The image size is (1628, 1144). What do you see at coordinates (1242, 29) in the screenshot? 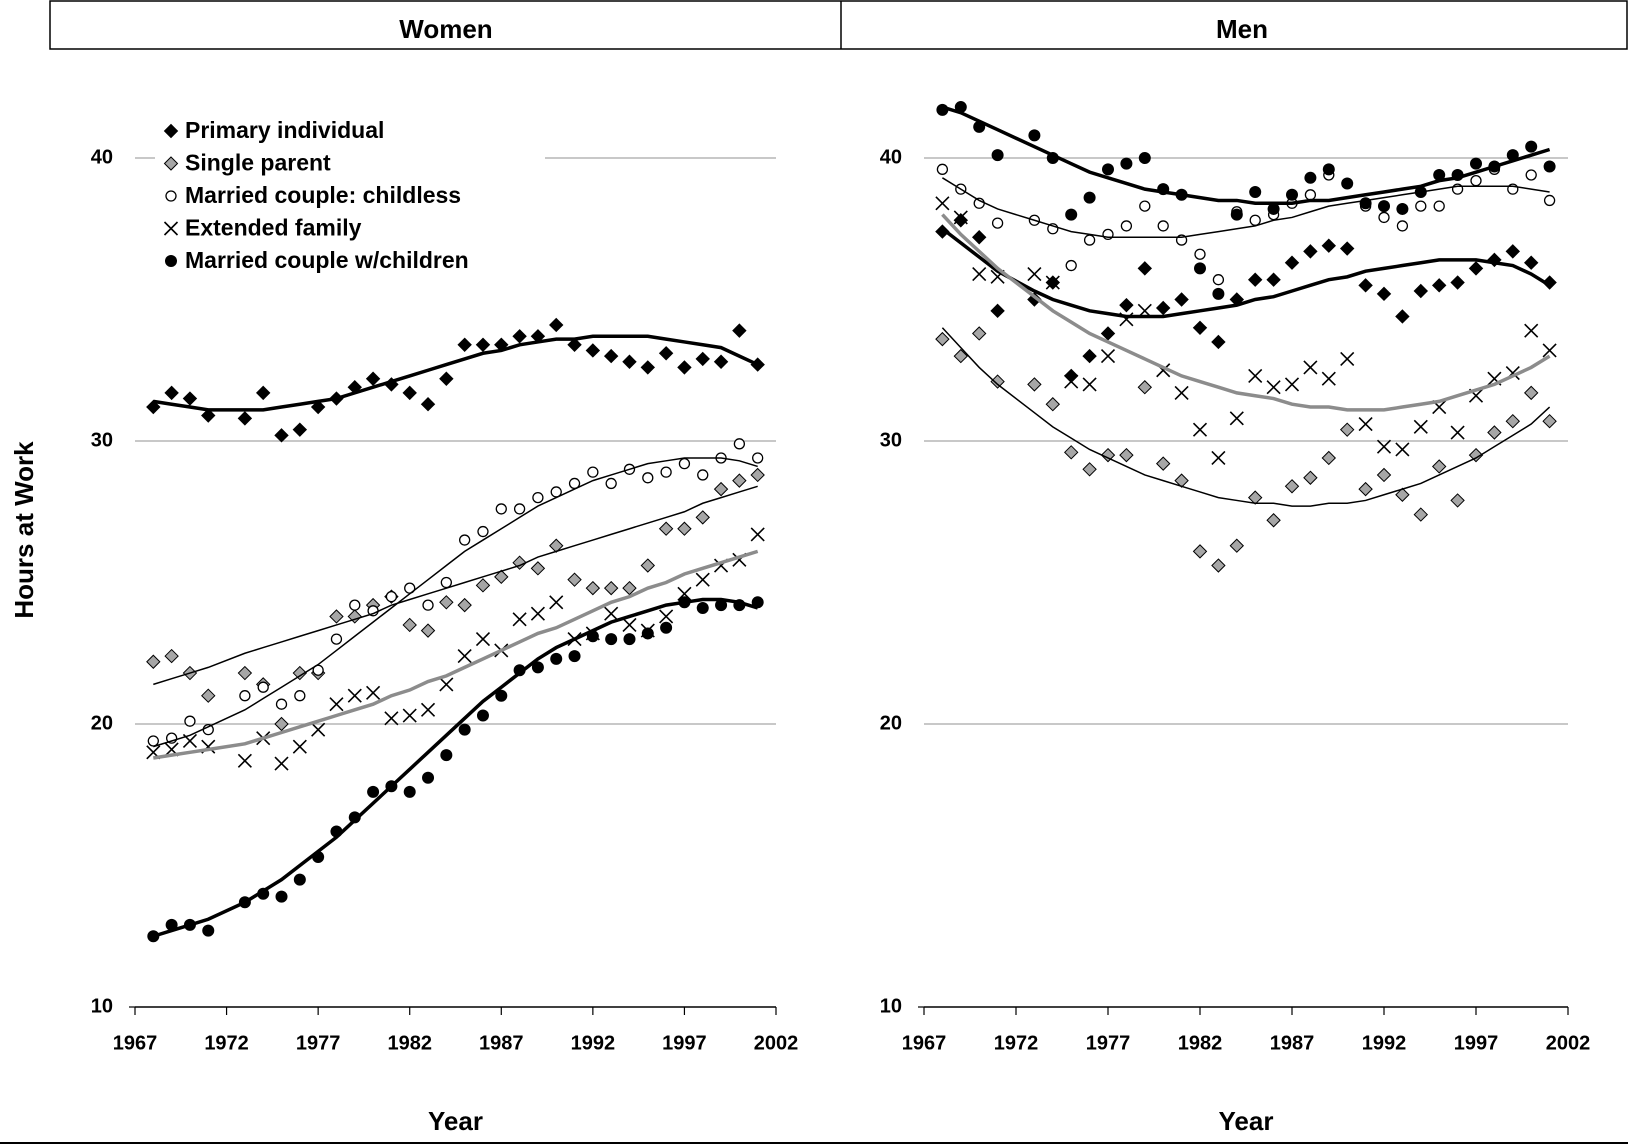
I see `panel-title: Men` at bounding box center [1242, 29].